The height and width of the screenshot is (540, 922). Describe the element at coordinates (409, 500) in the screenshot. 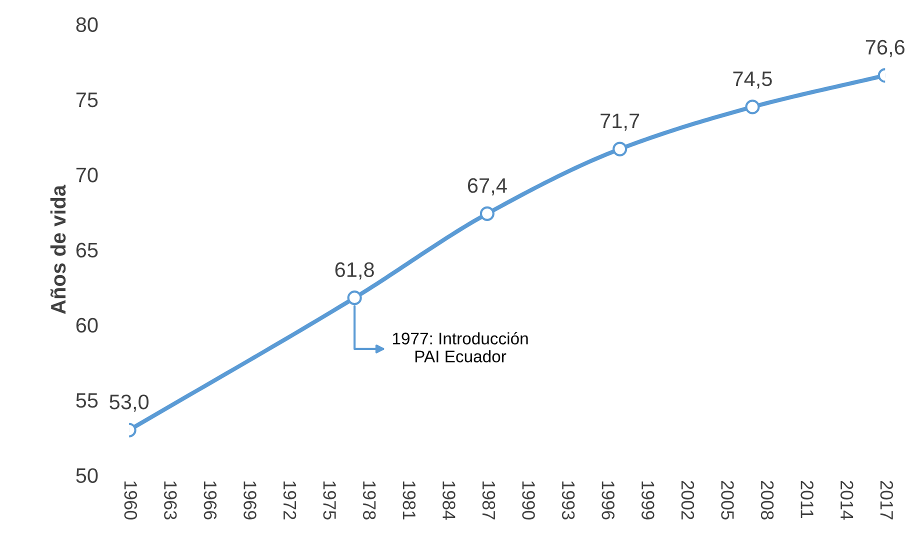

I see `x-tick-label: 1981` at that location.